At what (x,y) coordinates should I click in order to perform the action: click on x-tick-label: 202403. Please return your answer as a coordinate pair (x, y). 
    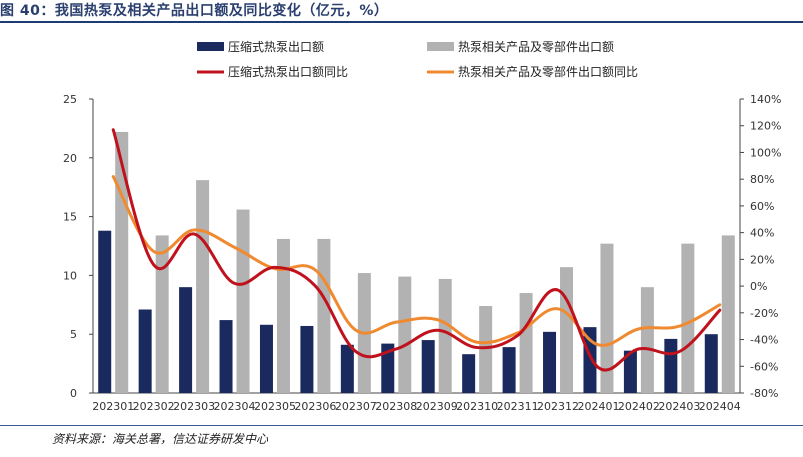
    Looking at the image, I should click on (679, 406).